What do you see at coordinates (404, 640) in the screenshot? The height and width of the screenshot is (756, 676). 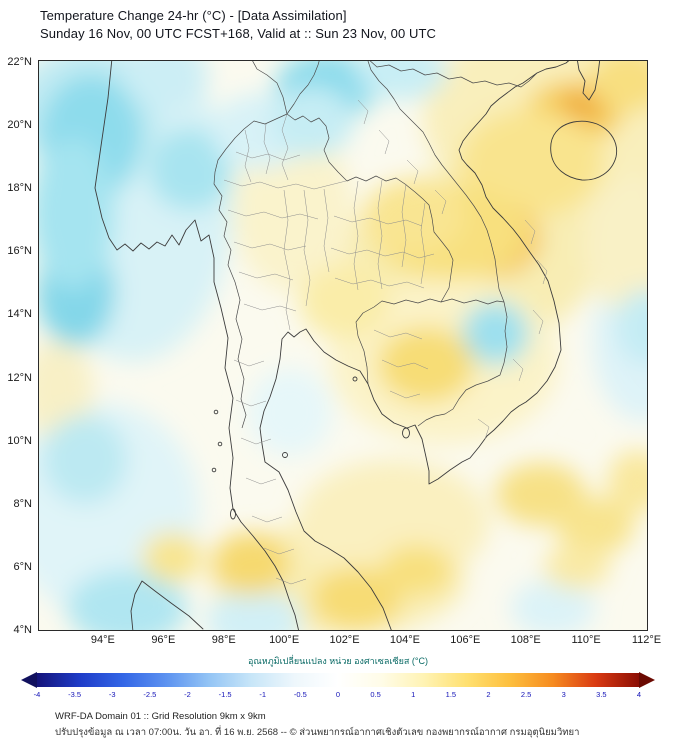 I see `lon-tick-label: 104°E` at bounding box center [404, 640].